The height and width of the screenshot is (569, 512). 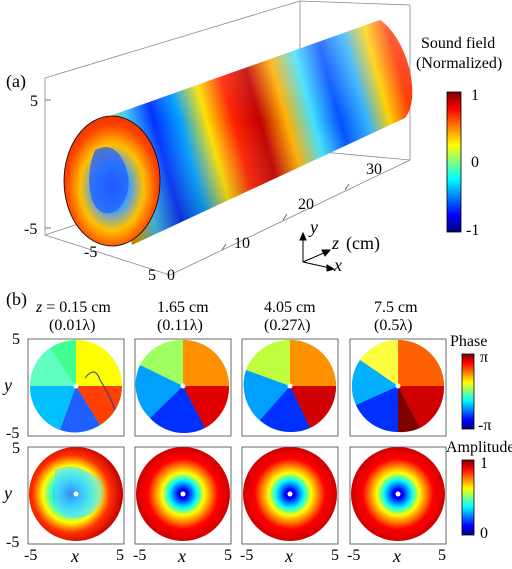 What do you see at coordinates (34, 101) in the screenshot?
I see `y-tick-top: 5` at bounding box center [34, 101].